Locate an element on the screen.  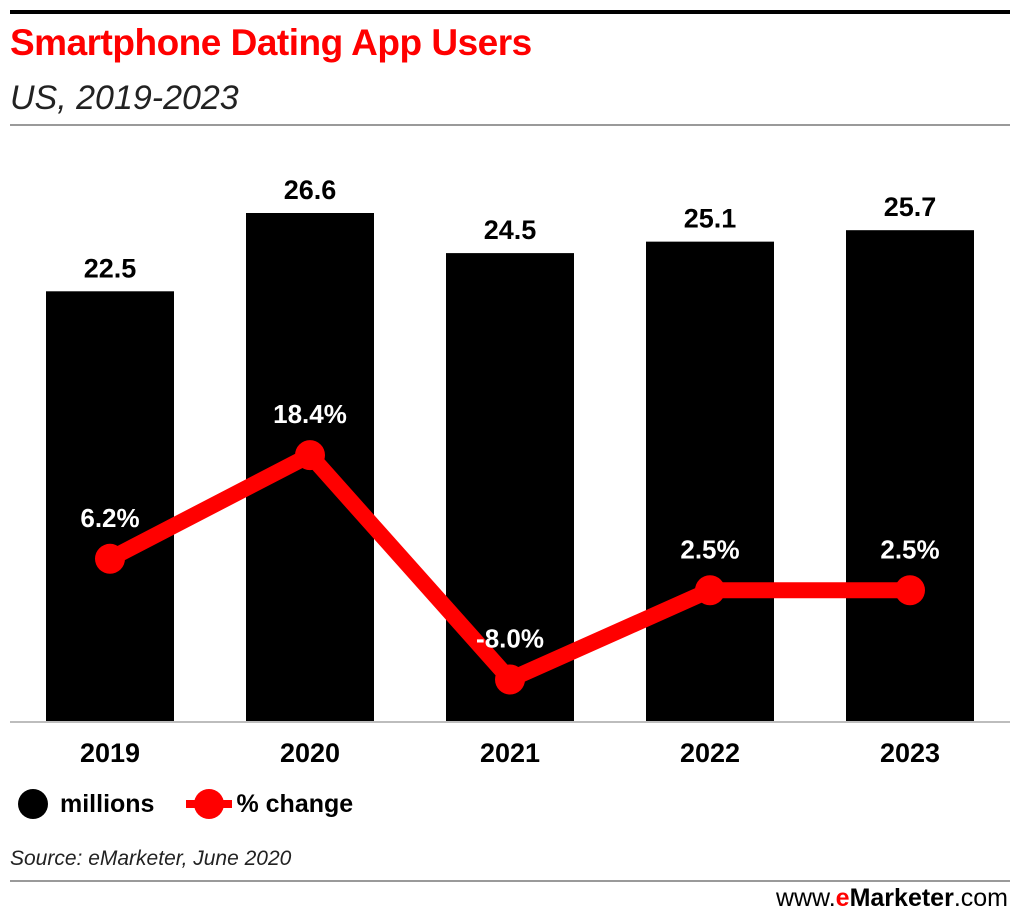
bar-value-label-2021: 24.5 is located at coordinates (510, 230).